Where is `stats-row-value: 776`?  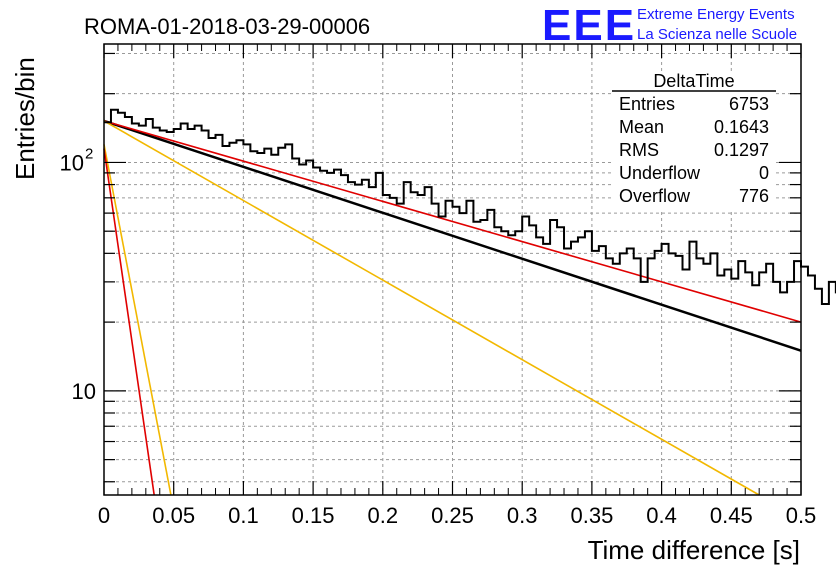 stats-row-value: 776 is located at coordinates (754, 196).